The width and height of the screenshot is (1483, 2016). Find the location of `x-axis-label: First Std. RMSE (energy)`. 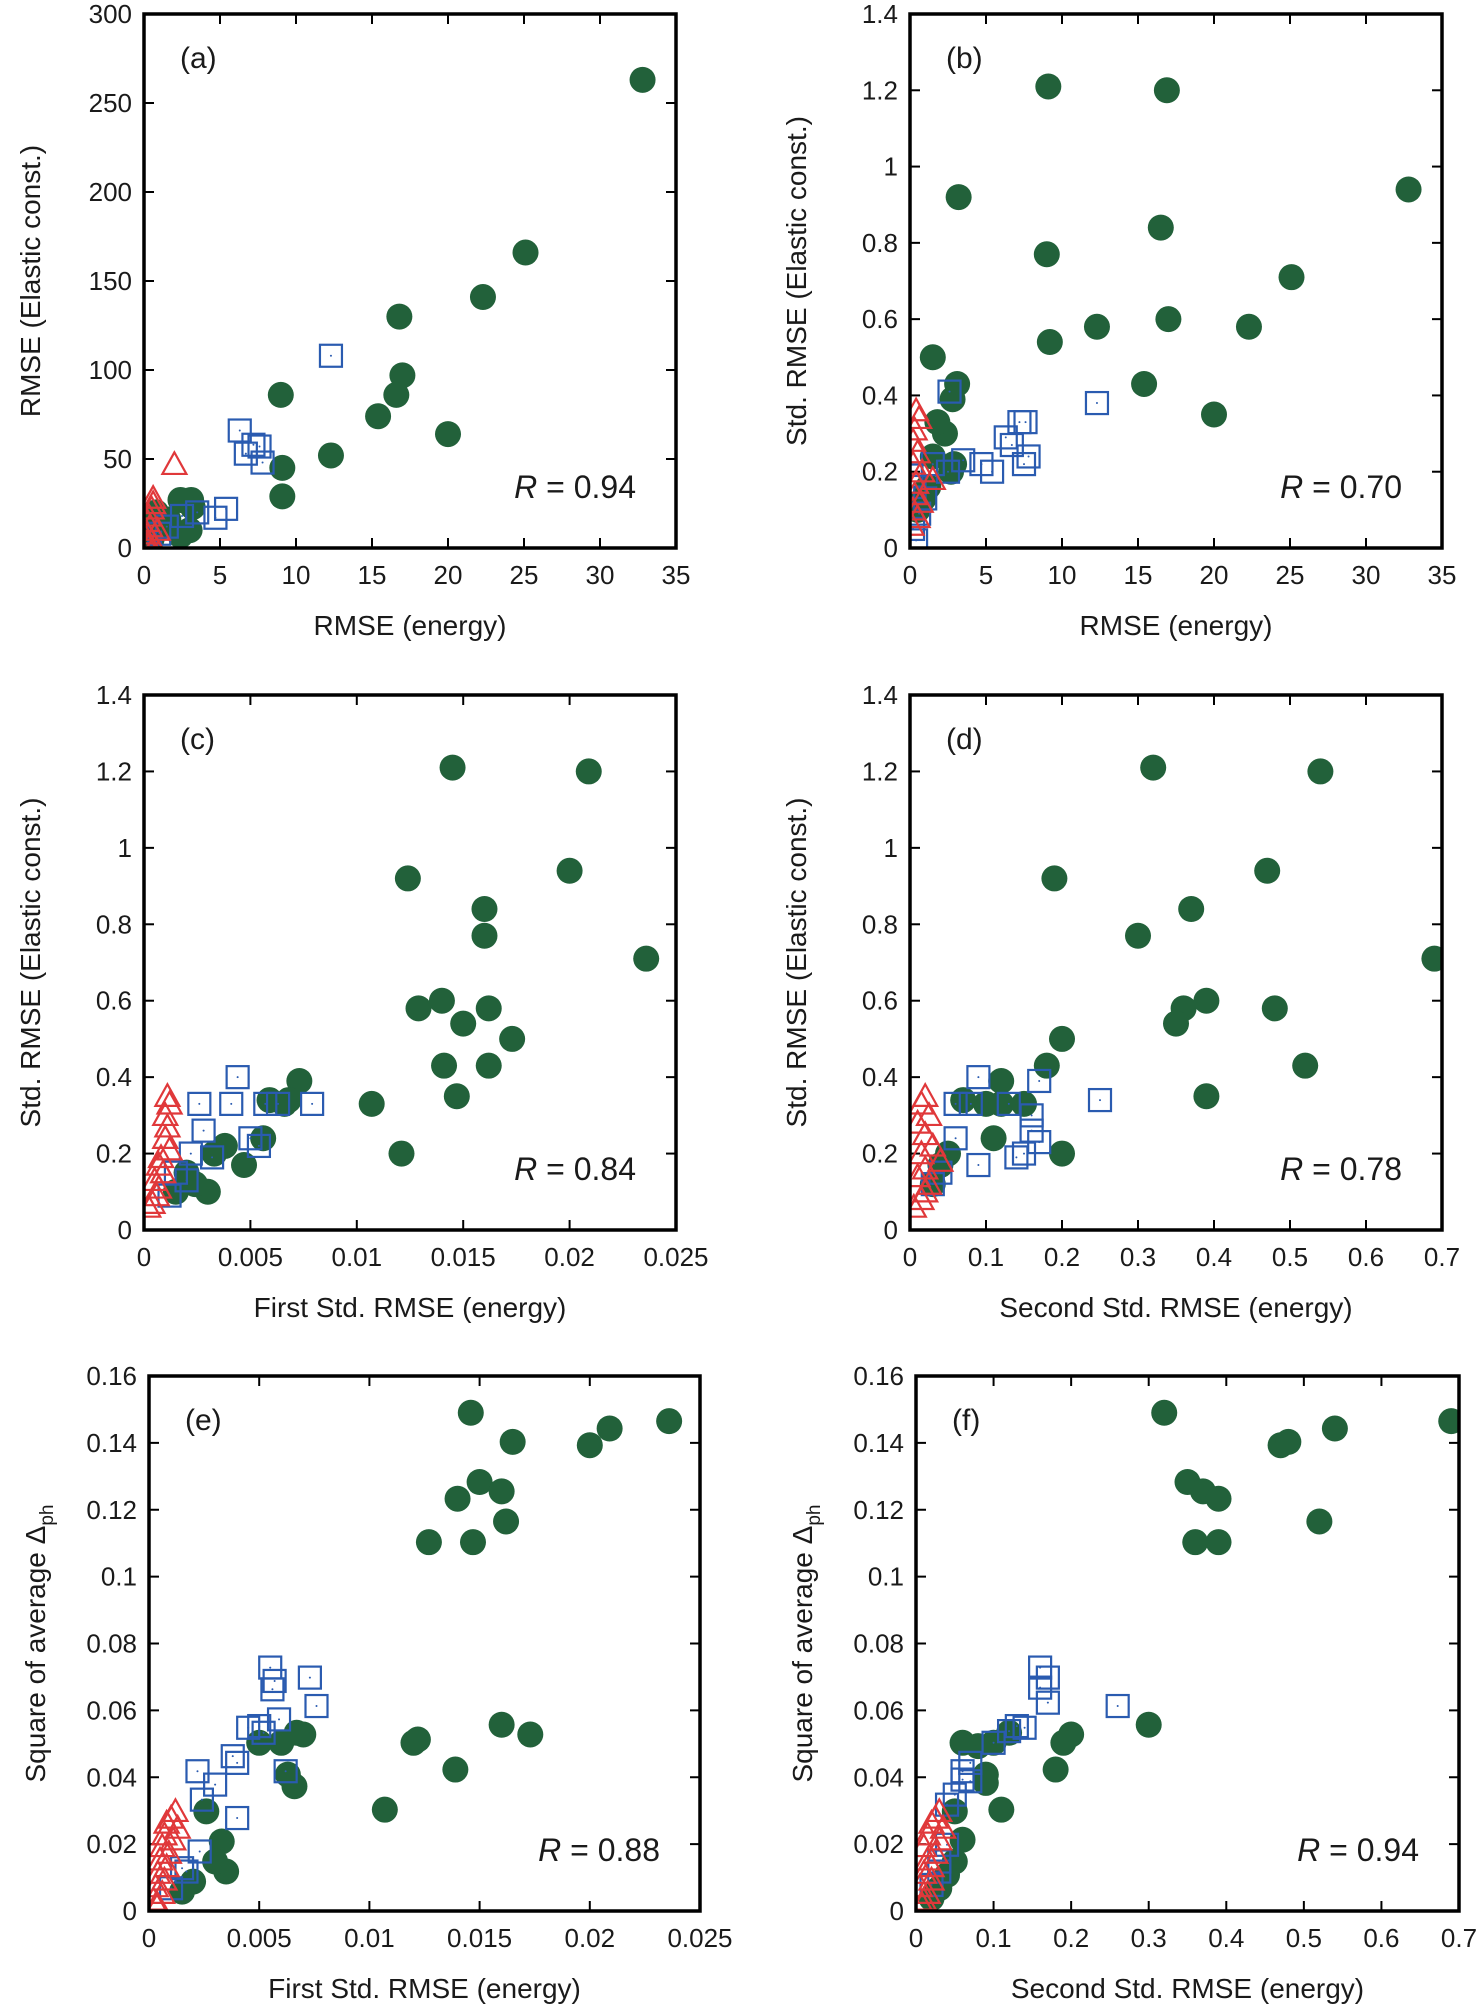

x-axis-label: First Std. RMSE (energy) is located at coordinates (410, 1307).